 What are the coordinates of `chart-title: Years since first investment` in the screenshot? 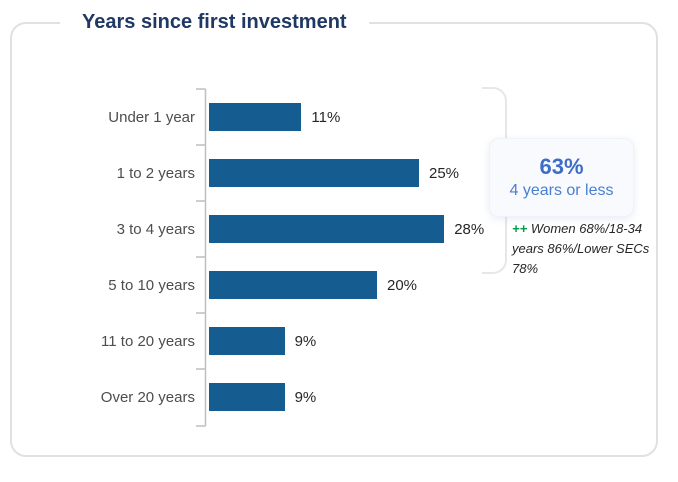 It's located at (214, 22).